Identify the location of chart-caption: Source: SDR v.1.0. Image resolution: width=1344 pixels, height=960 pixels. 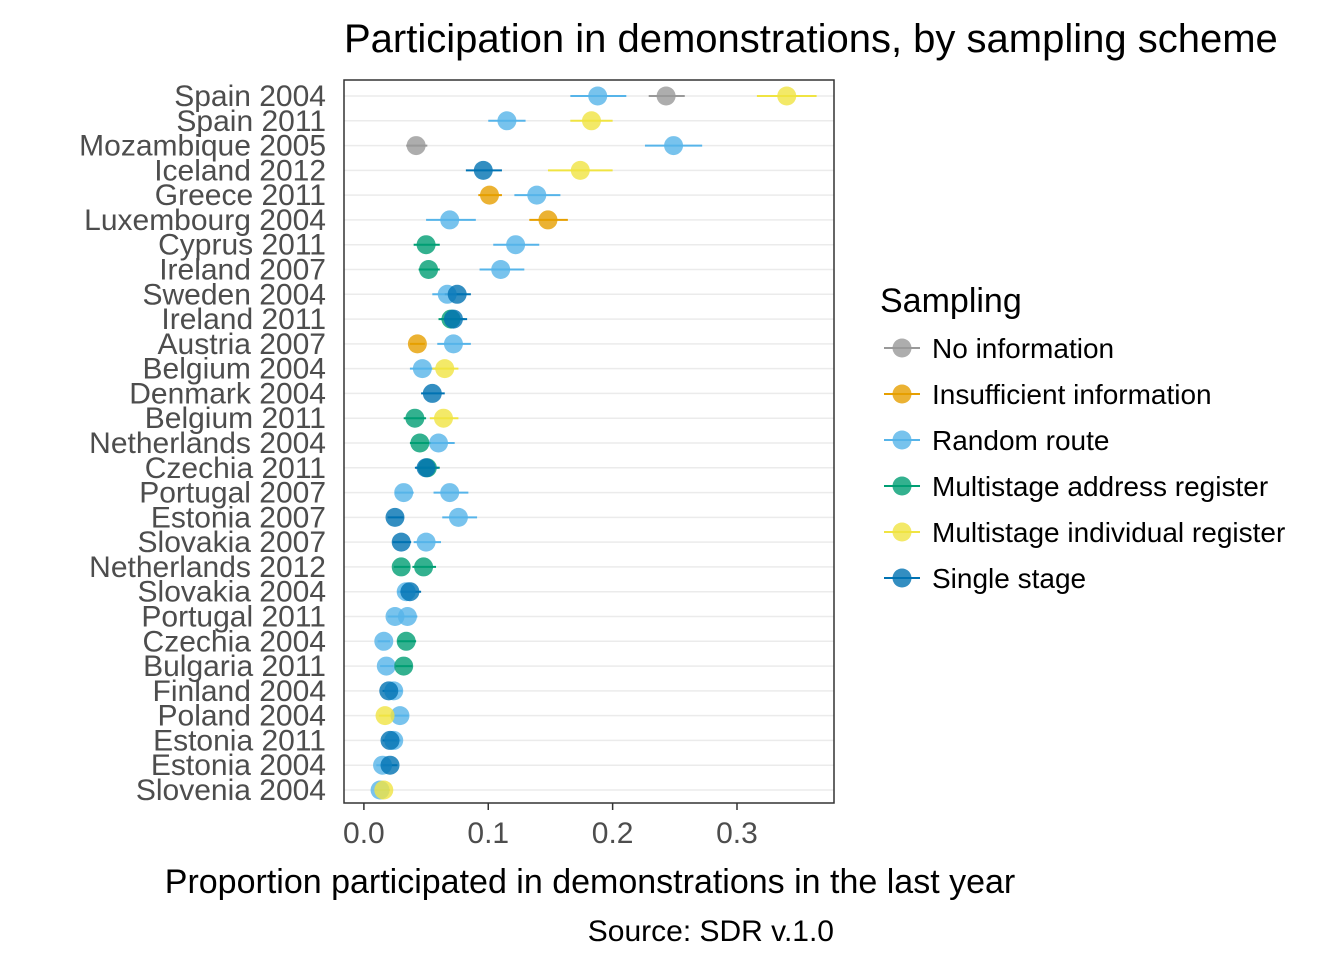
(711, 931).